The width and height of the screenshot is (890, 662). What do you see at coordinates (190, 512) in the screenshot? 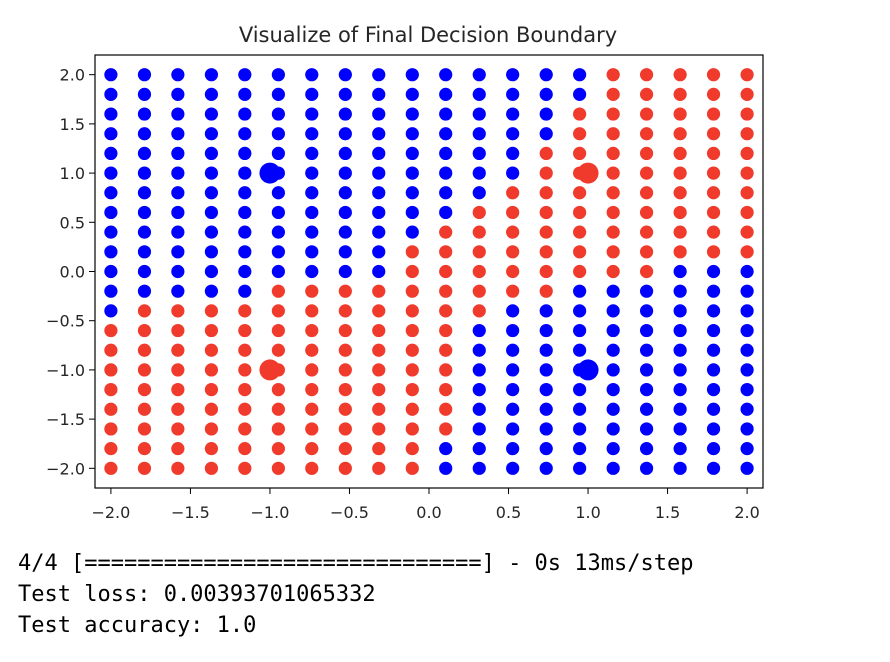
I see `x-tick-label: −1.5` at bounding box center [190, 512].